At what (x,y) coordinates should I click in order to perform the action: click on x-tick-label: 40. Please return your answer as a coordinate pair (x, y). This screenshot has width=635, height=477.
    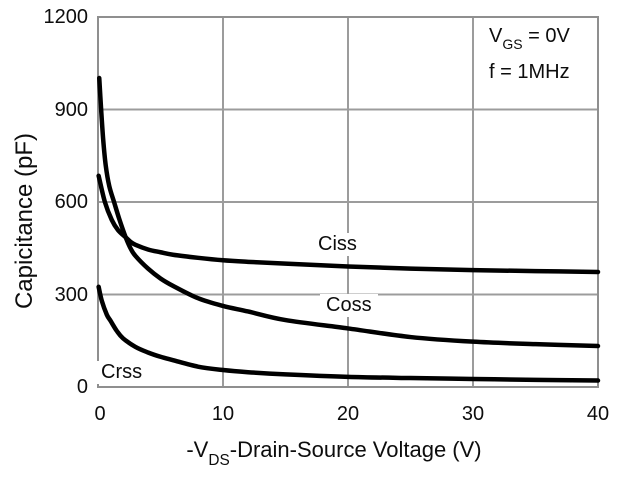
    Looking at the image, I should click on (598, 414).